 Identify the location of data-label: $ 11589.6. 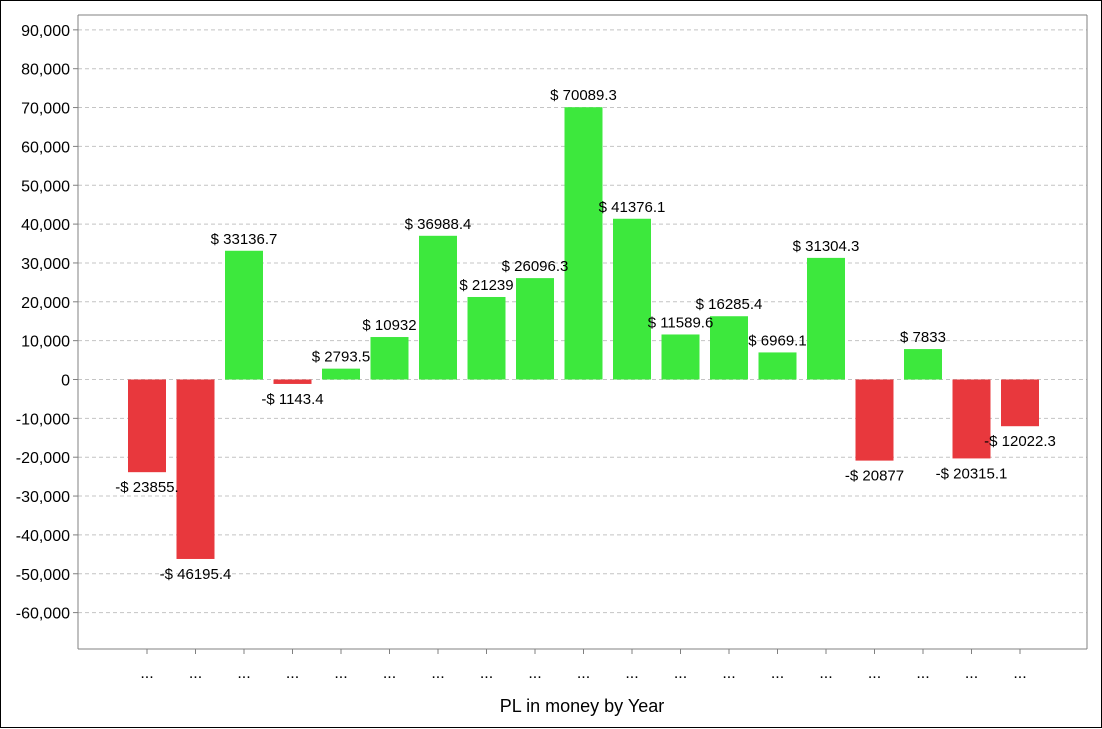
(681, 322).